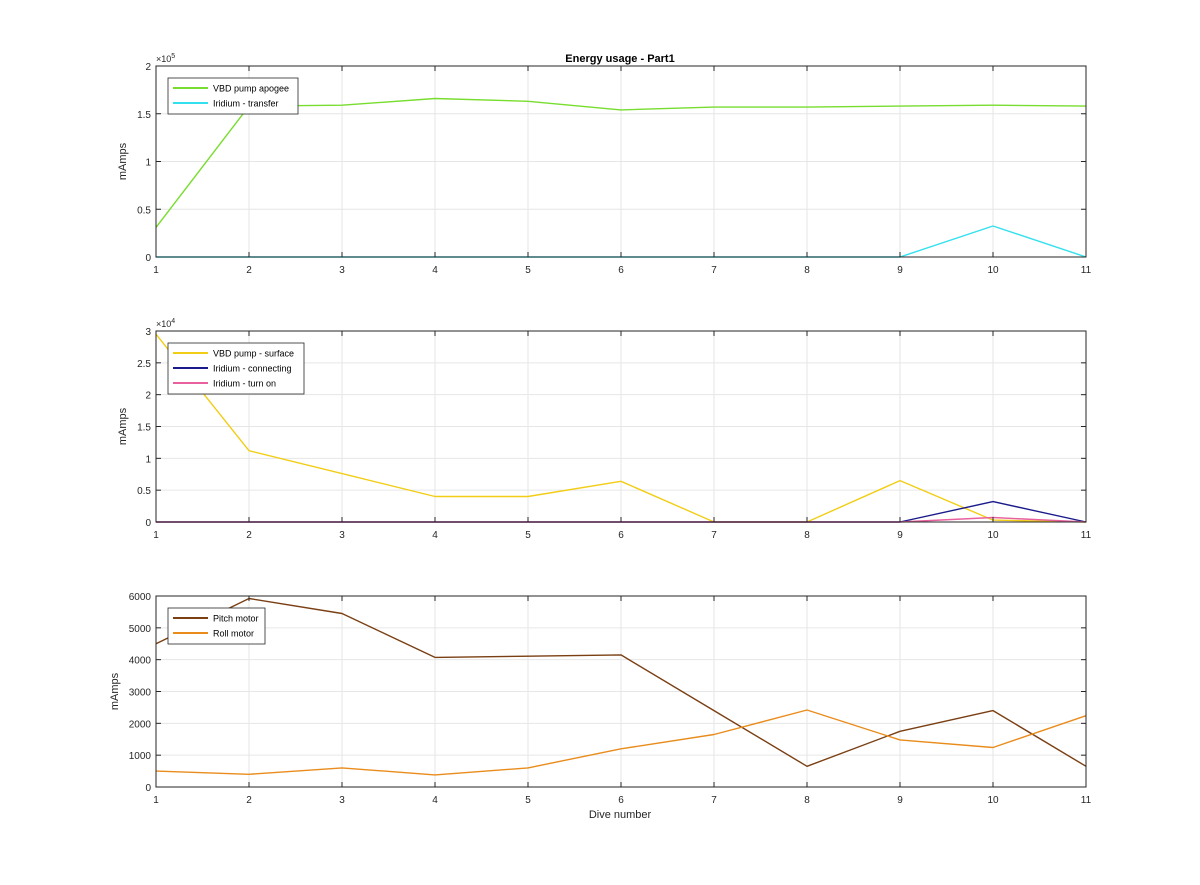 The height and width of the screenshot is (885, 1200). Describe the element at coordinates (173, 321) in the screenshot. I see `y-exponent-power: 4` at that location.